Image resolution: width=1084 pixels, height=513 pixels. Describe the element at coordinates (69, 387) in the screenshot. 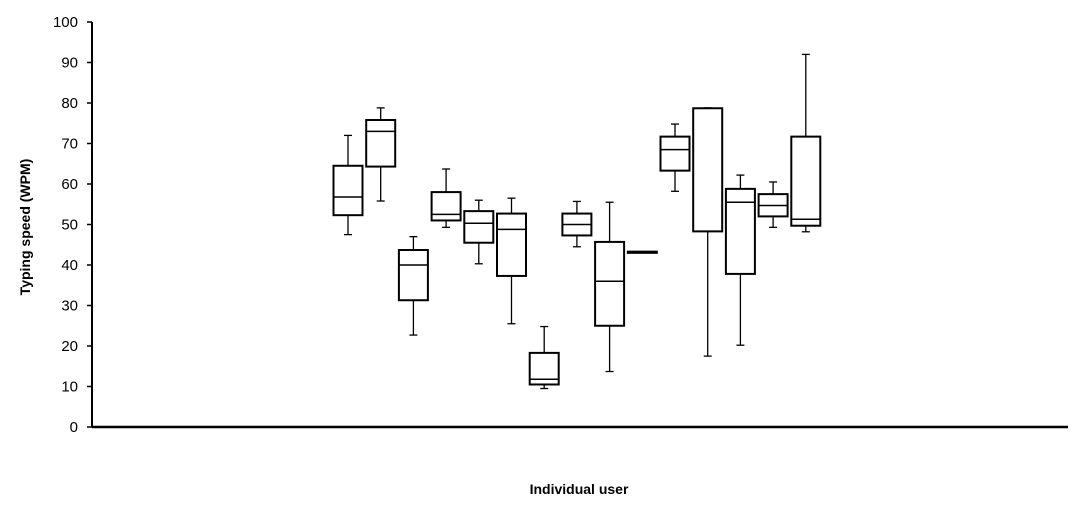

I see `y-tick-label: 10` at that location.